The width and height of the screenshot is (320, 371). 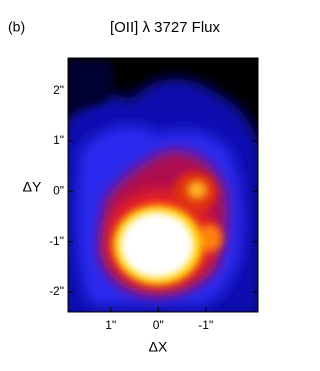 I want to click on y-tick-label: -2", so click(x=56, y=291).